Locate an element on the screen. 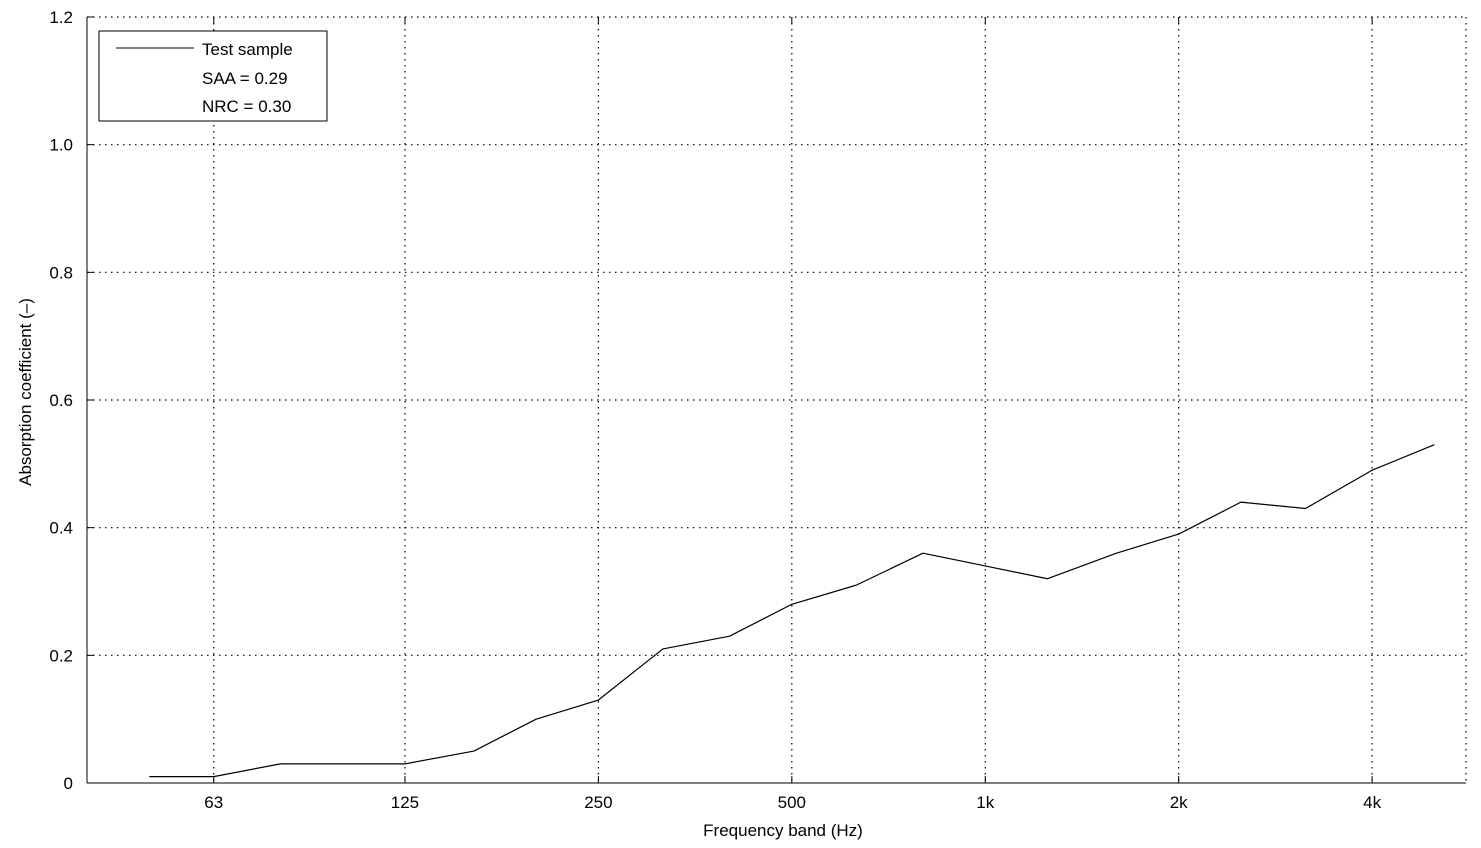 This screenshot has height=848, width=1481. x-tick-label: 125 is located at coordinates (405, 802).